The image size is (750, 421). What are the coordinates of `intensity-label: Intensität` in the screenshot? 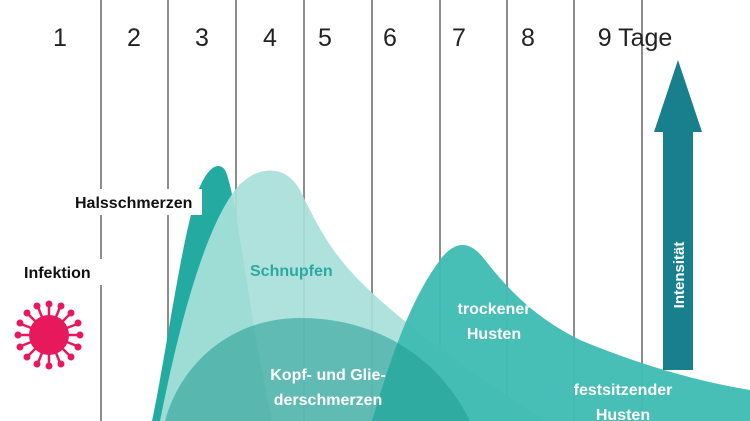 It's located at (679, 275).